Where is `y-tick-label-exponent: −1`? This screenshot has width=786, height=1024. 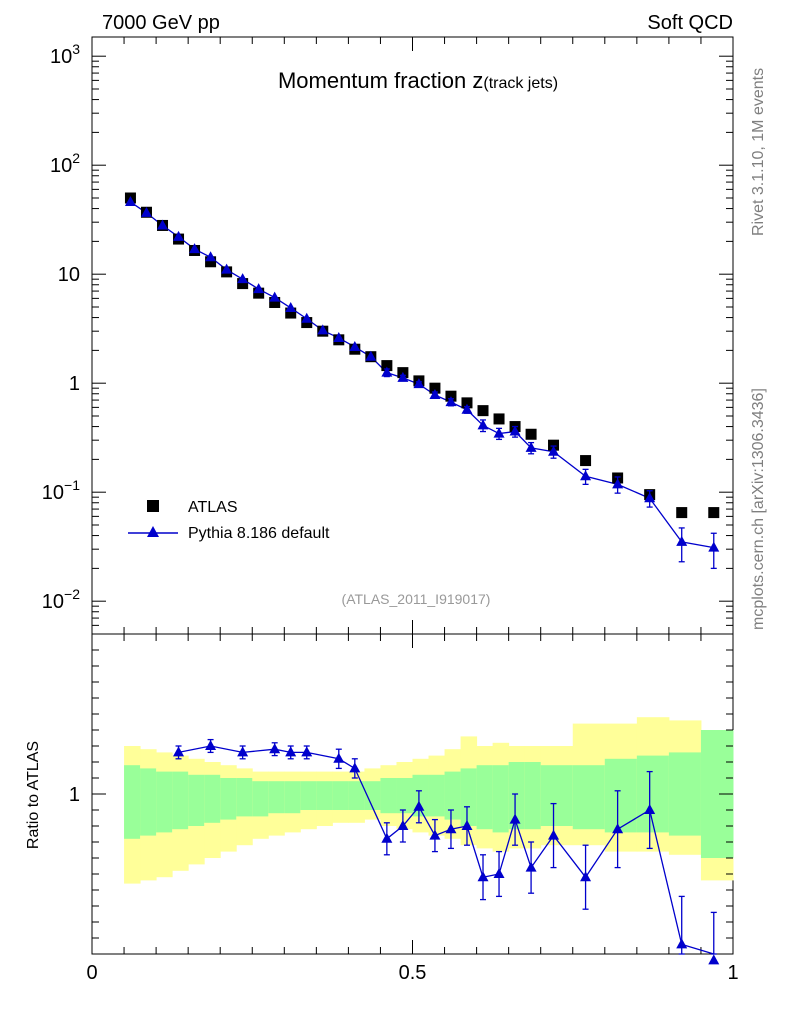
y-tick-label-exponent: −1 is located at coordinates (72, 485).